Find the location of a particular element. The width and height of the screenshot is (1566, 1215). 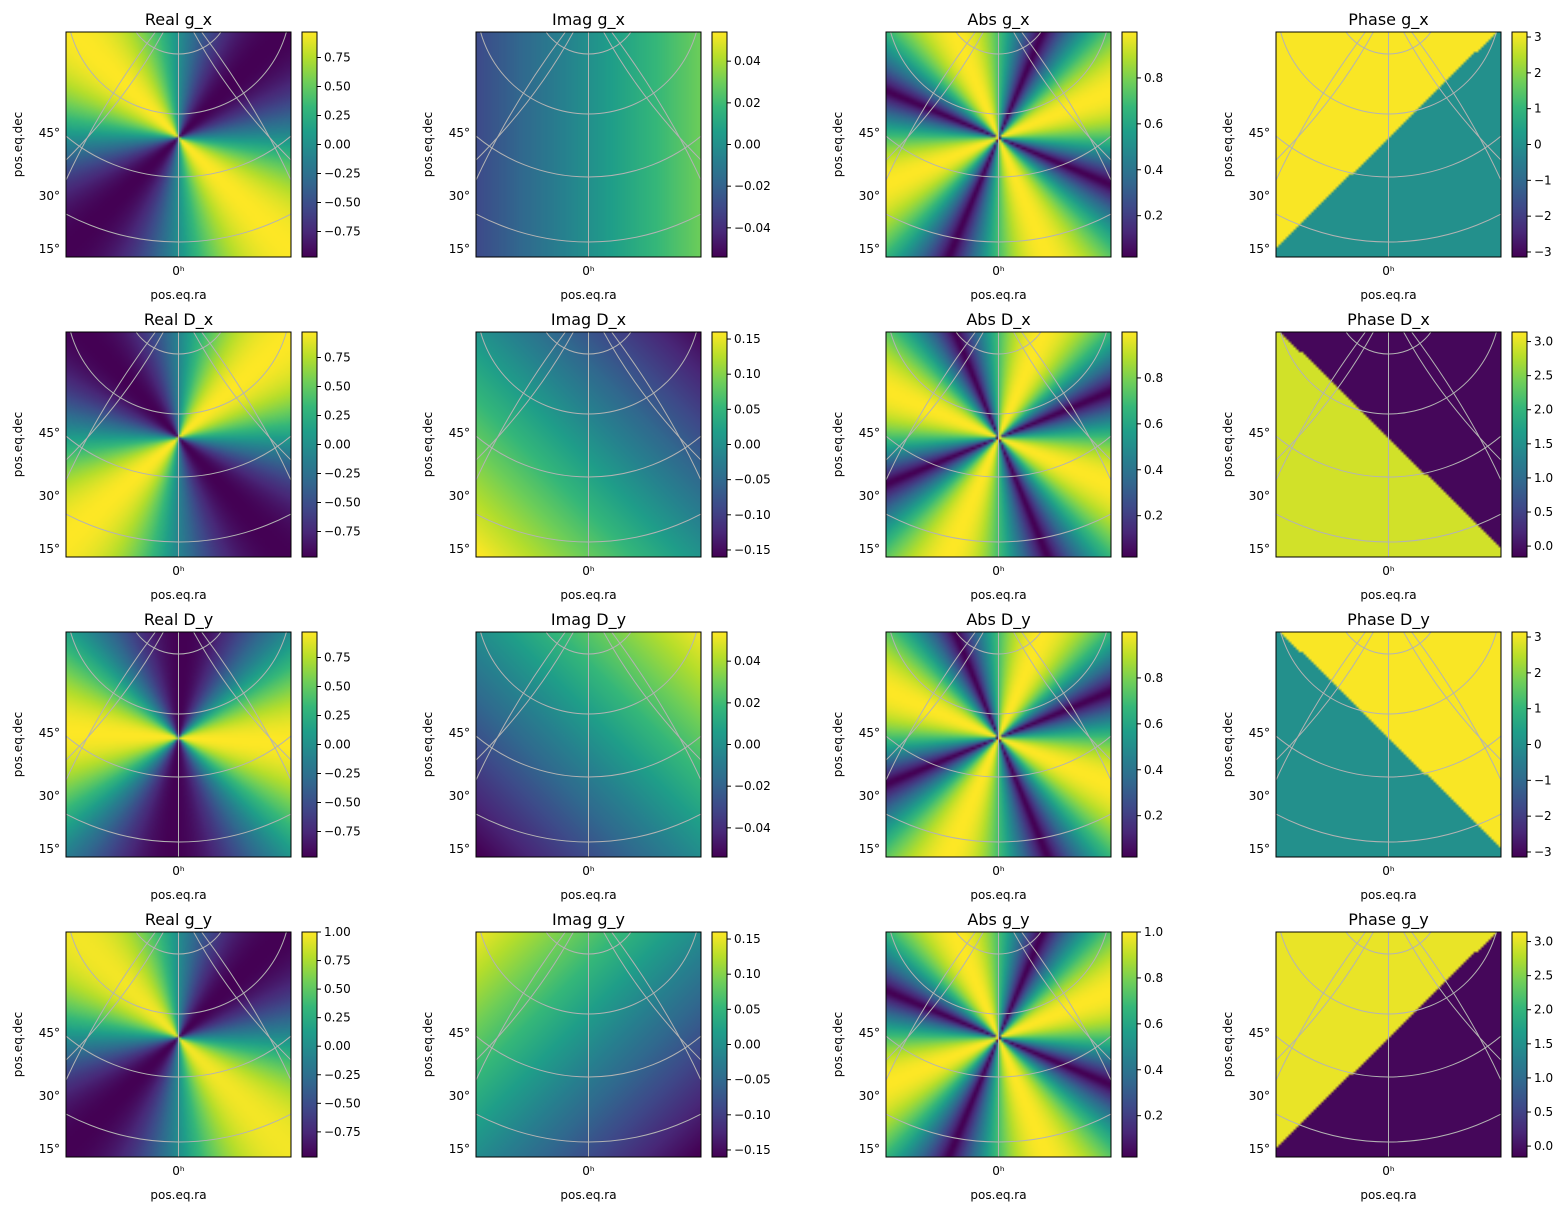

colorbar-tick-label: 0.05 is located at coordinates (747, 409).